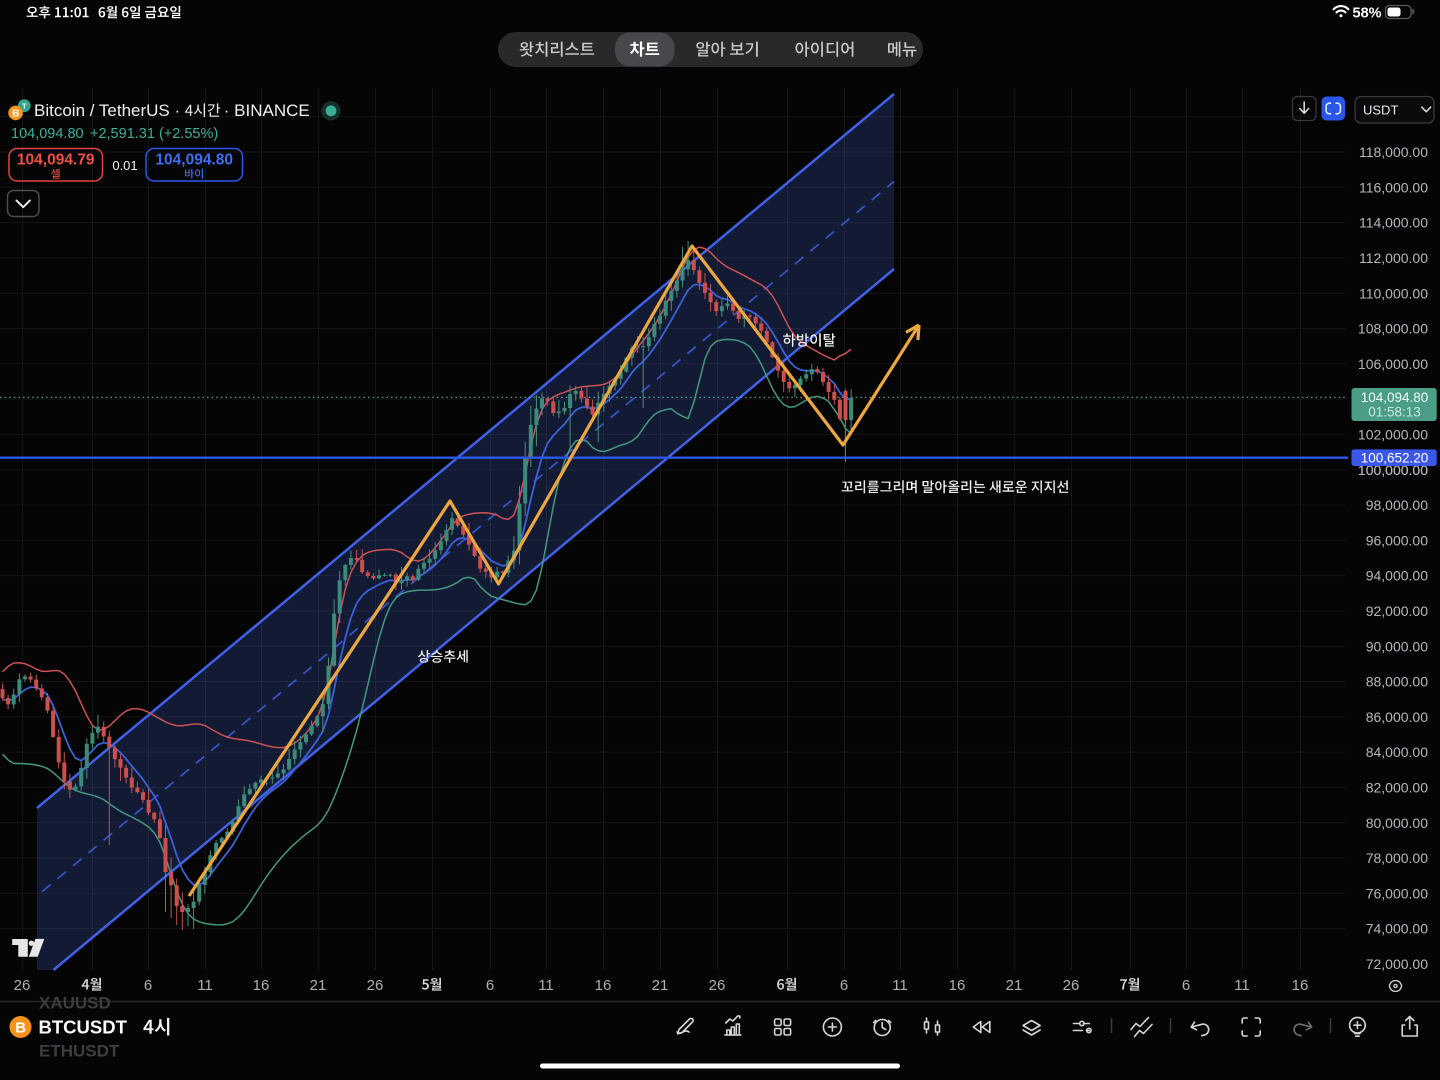 The width and height of the screenshot is (1440, 1080). I want to click on svg-text: 72,000.00, so click(1397, 964).